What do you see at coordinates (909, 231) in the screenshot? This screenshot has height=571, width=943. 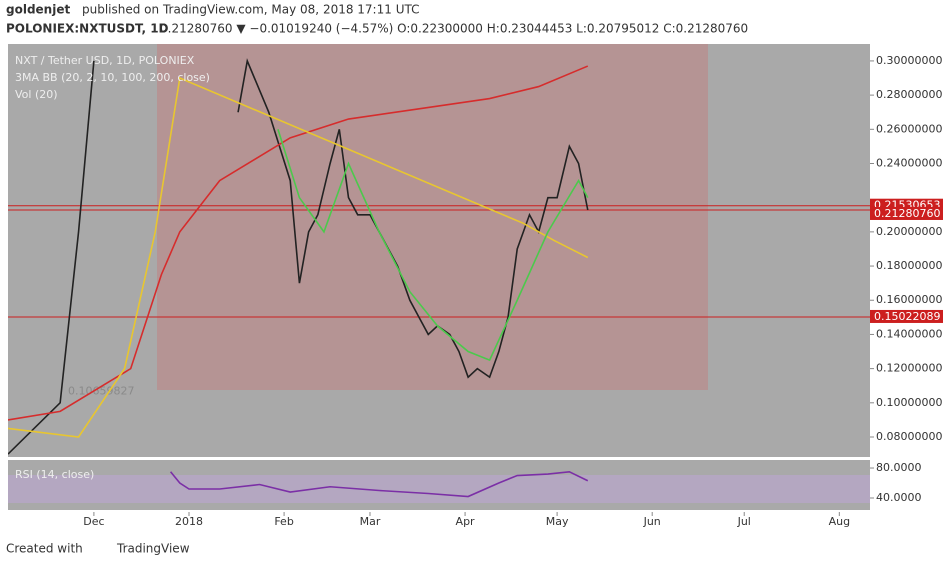 I see `y-tick-label: 0.20000000` at bounding box center [909, 231].